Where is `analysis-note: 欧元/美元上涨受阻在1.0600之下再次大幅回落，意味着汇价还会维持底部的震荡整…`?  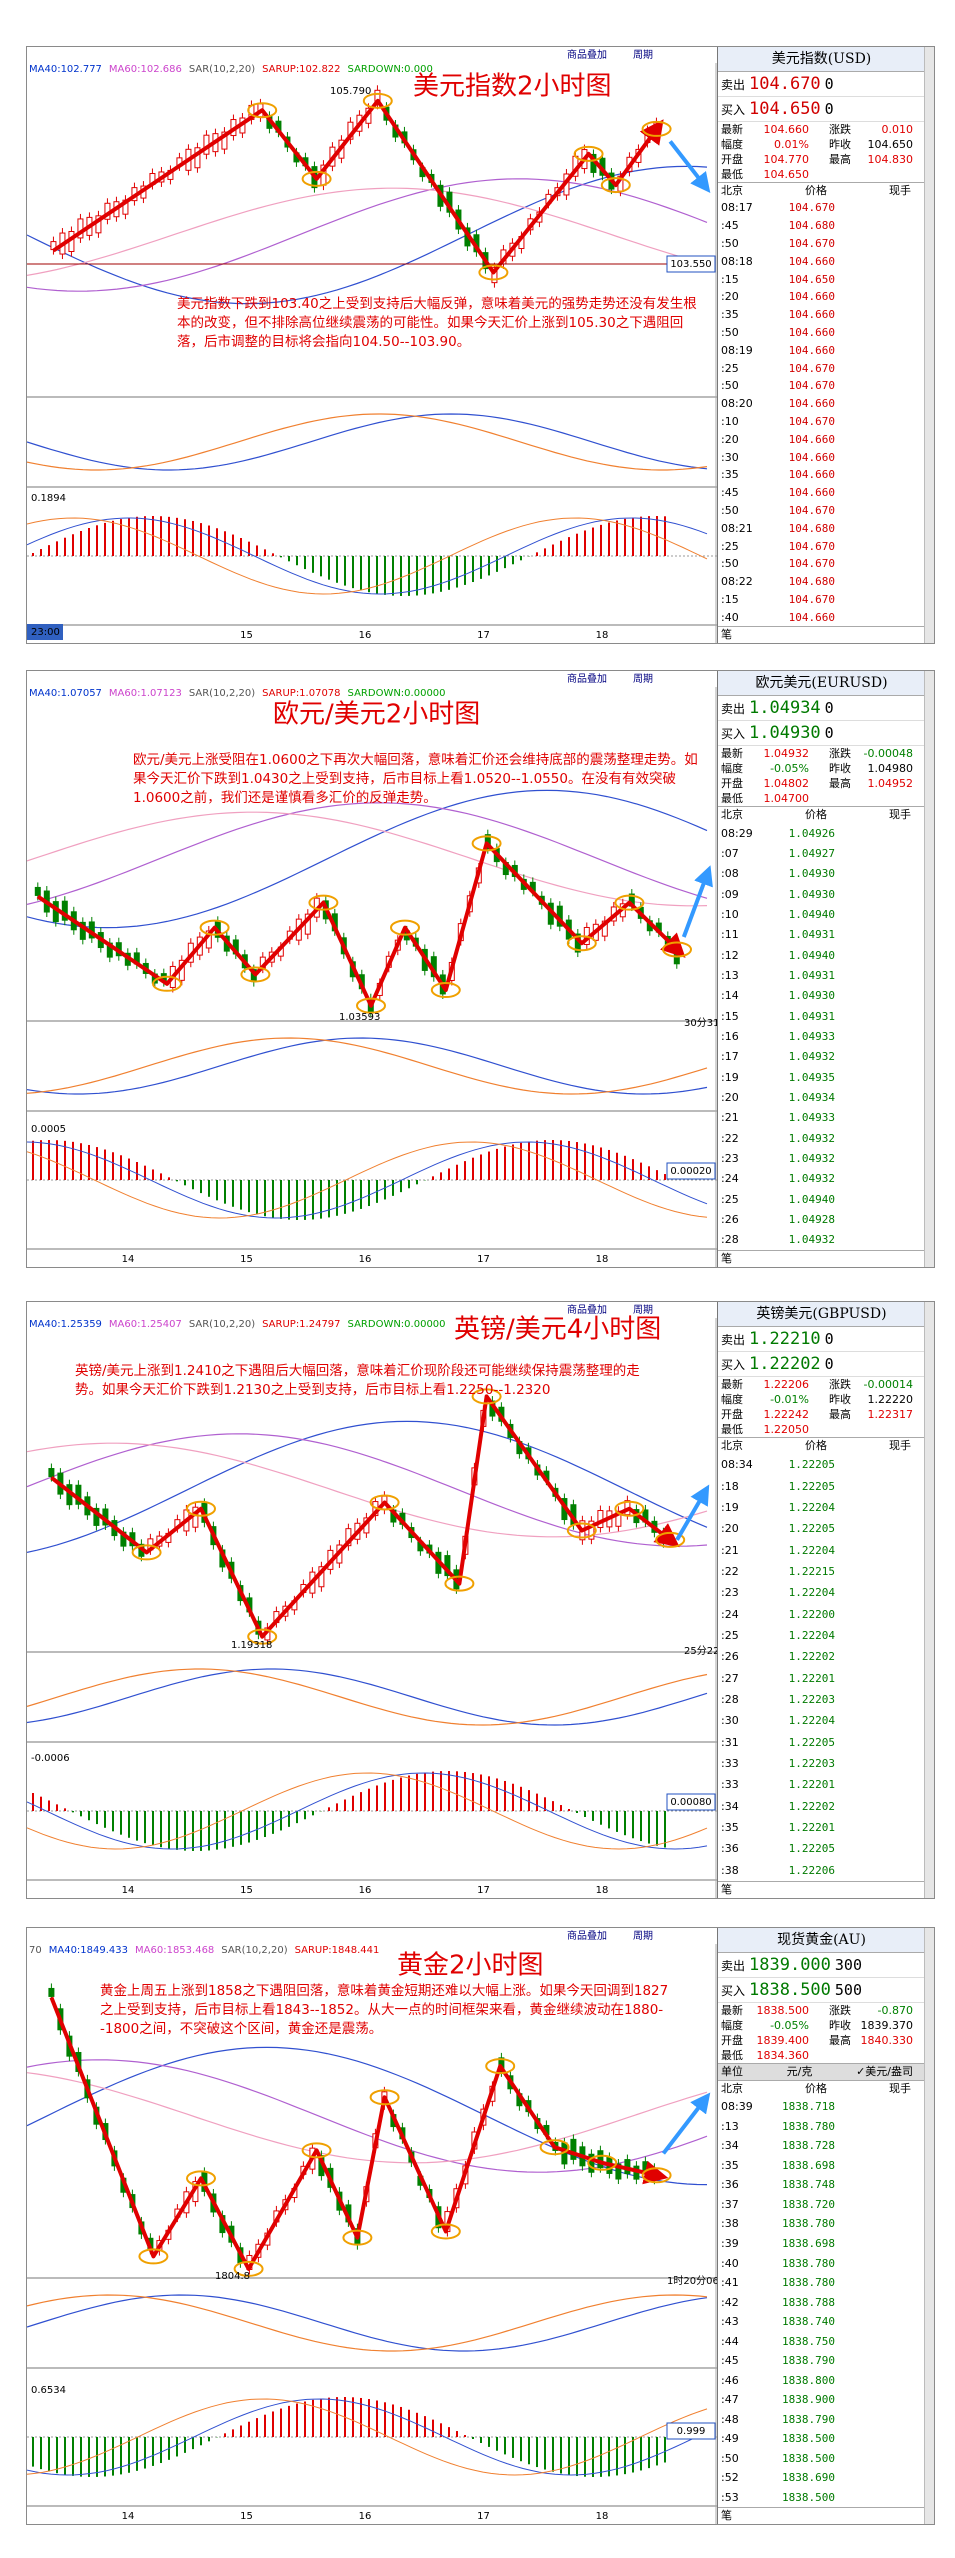 analysis-note: 欧元/美元上涨受阻在1.0600之下再次大幅回落，意味着汇价还会维持底部的震荡整… is located at coordinates (415, 779).